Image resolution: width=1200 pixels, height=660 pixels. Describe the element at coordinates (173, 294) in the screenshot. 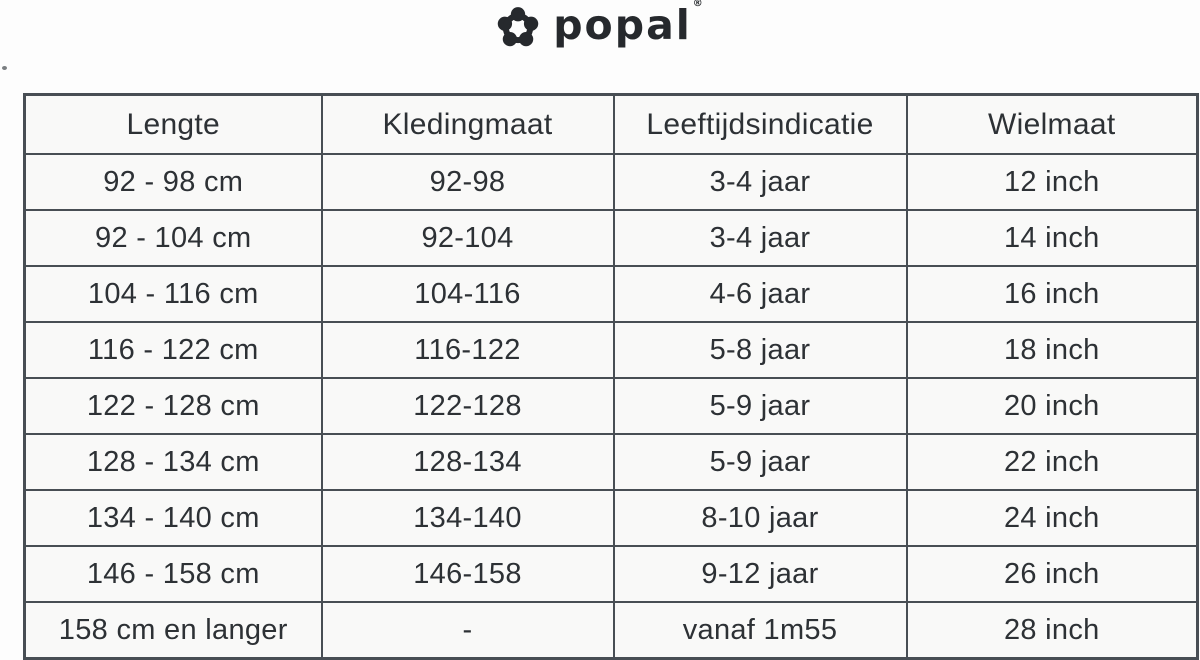

I see `table-cell: 104 - 116 cm` at that location.